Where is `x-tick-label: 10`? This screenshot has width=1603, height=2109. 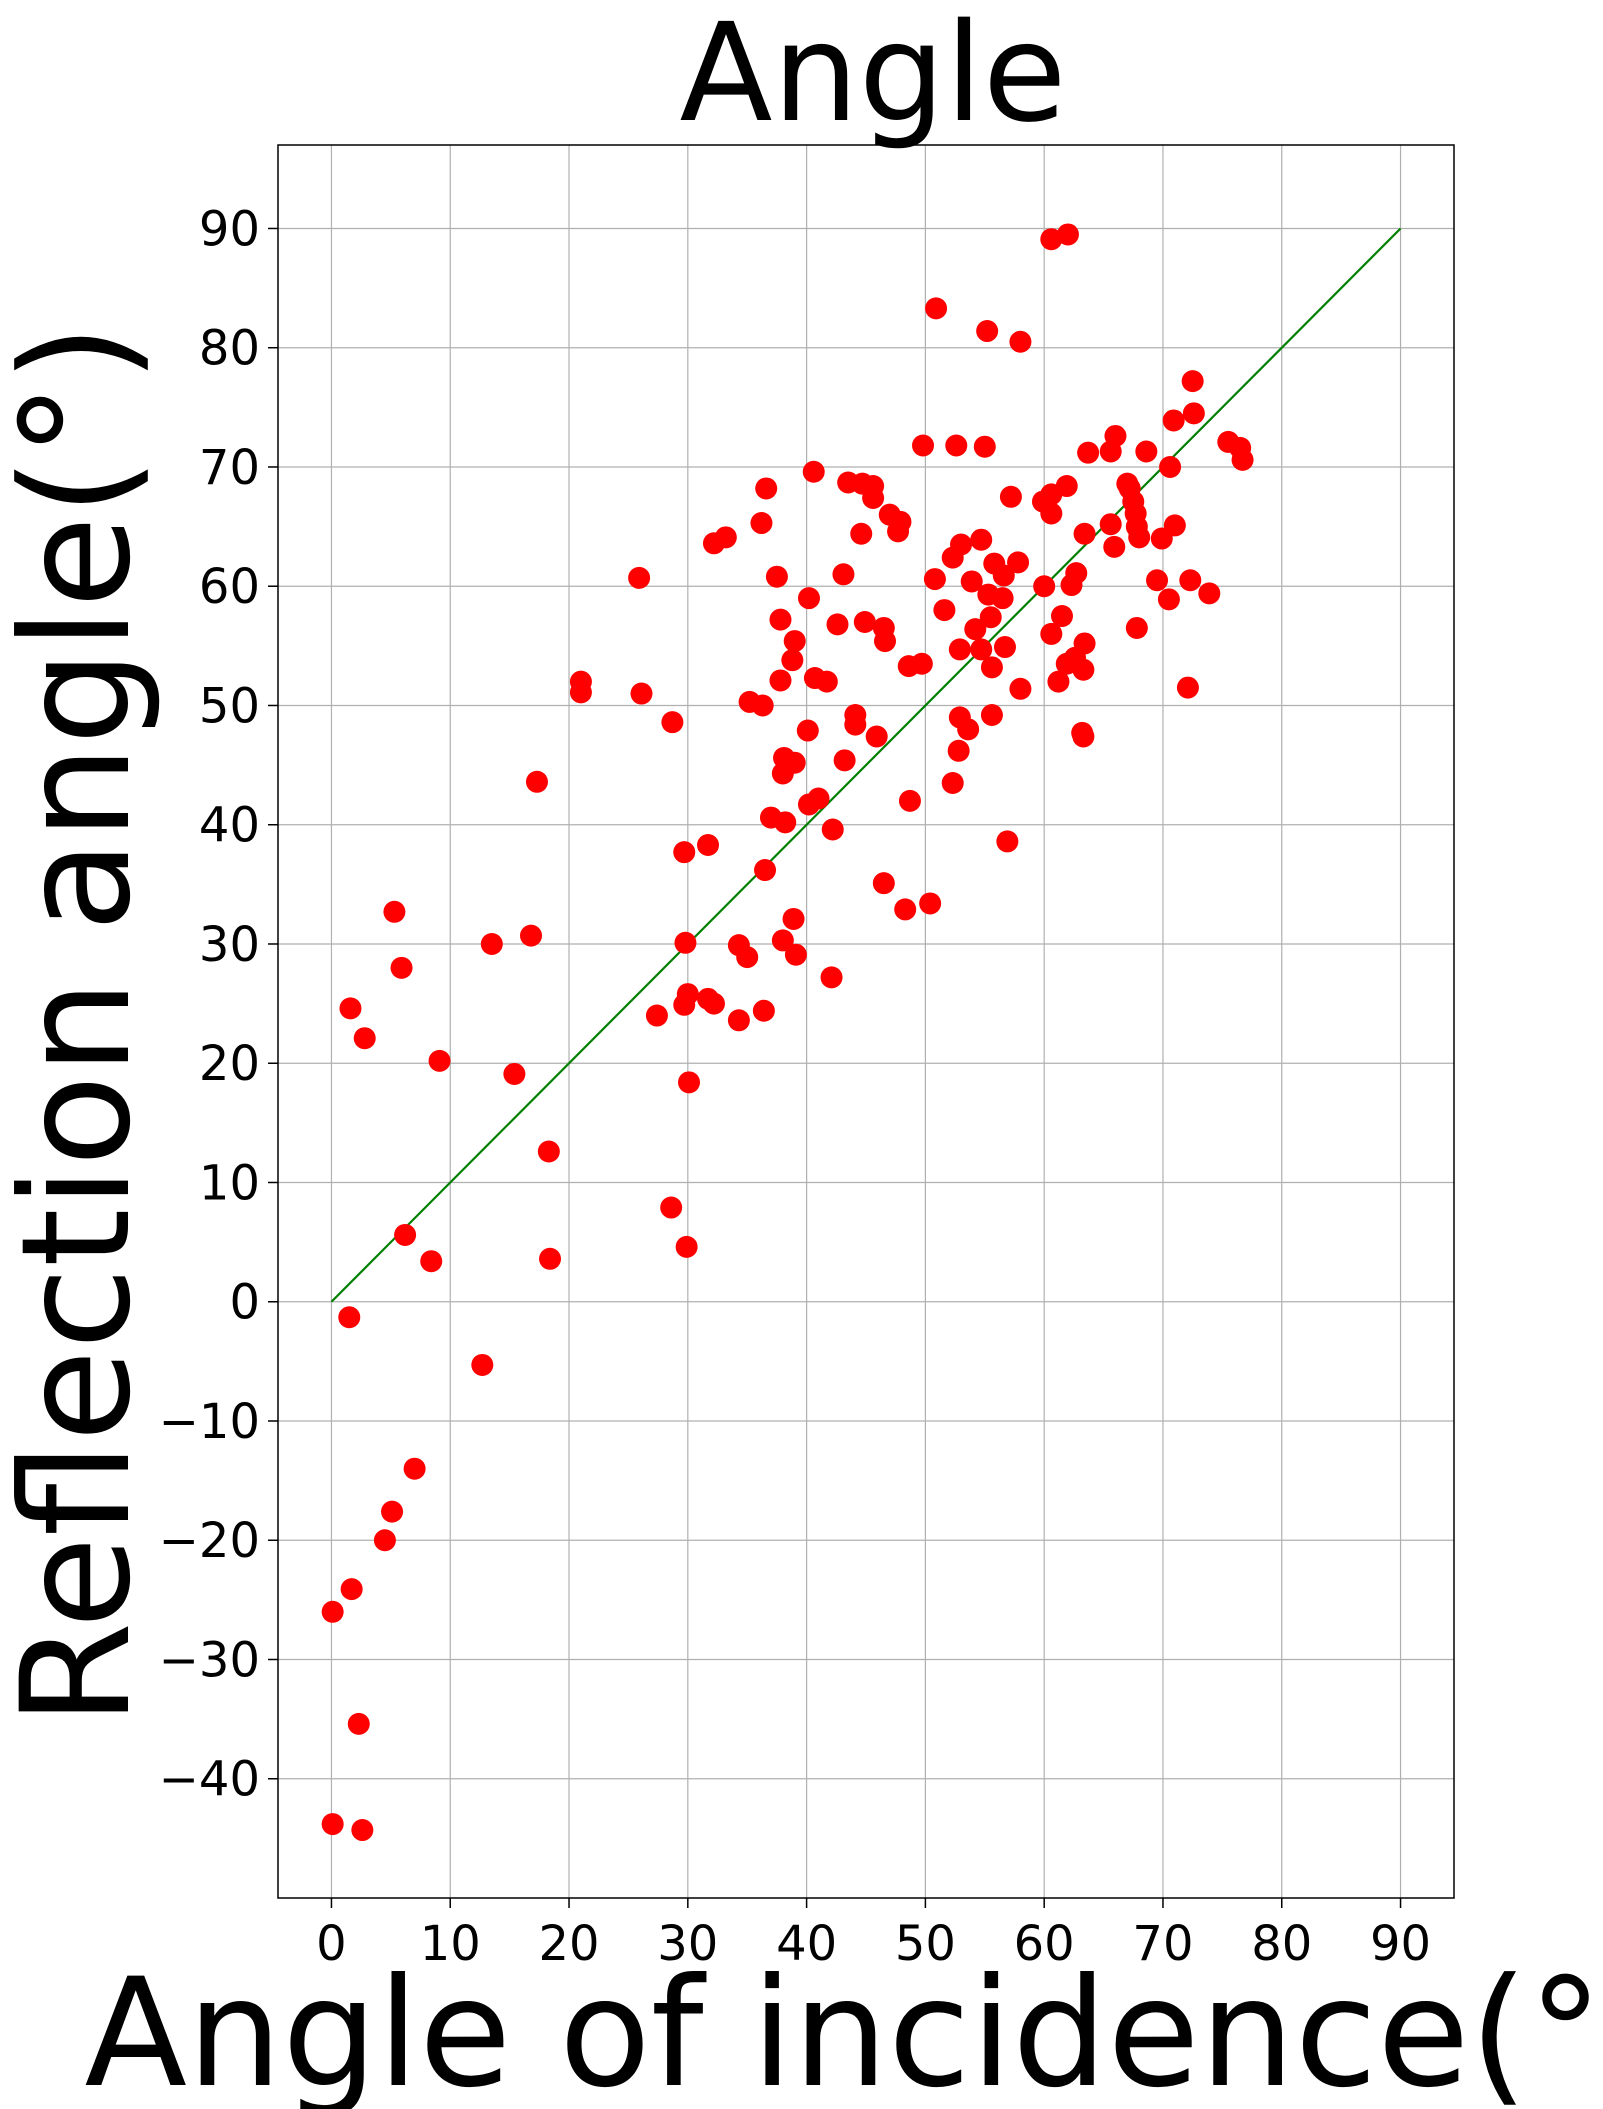 x-tick-label: 10 is located at coordinates (450, 1944).